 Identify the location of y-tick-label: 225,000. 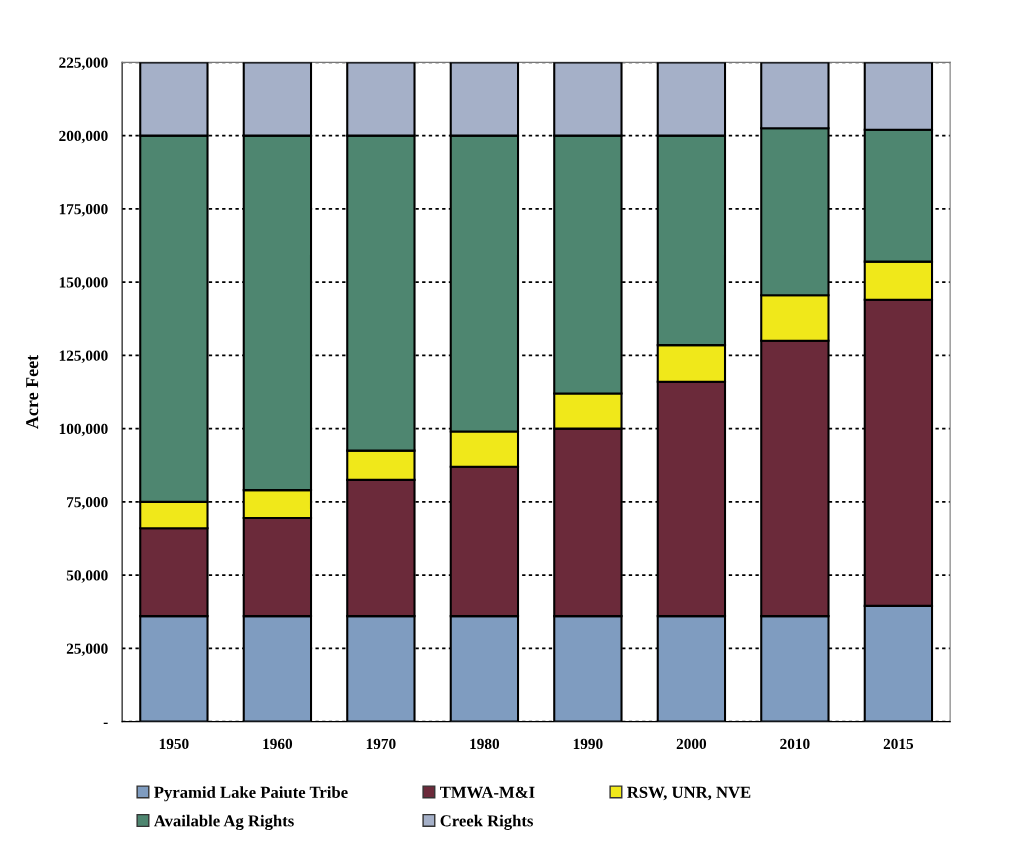
(83, 64).